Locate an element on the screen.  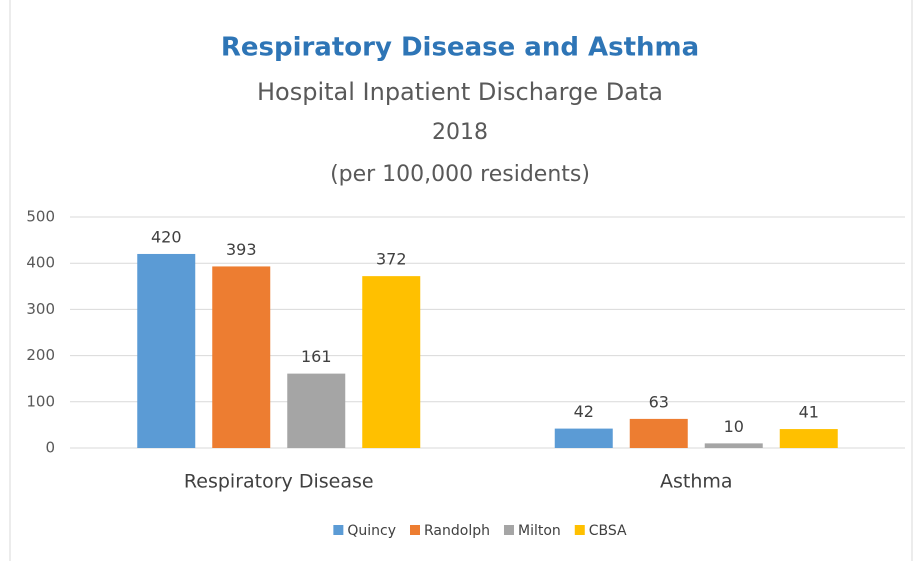
data-label: 420 is located at coordinates (166, 236).